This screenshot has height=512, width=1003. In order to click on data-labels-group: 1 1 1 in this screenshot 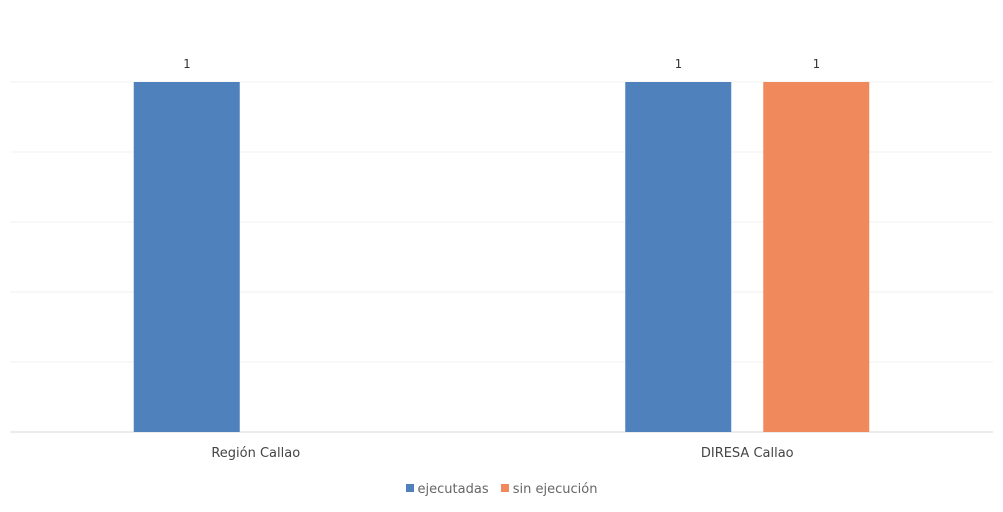, I will do `click(501, 64)`.